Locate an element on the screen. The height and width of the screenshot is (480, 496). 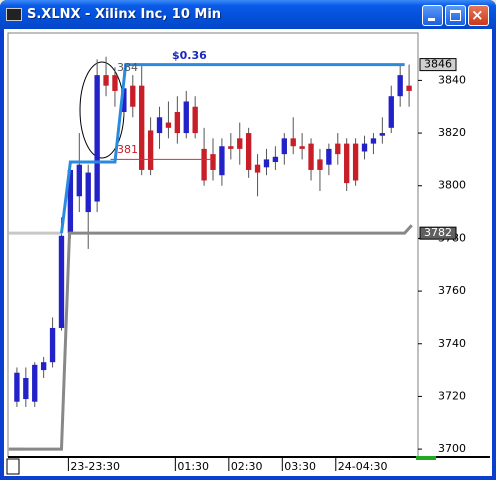
x-tick-label: 02:30 is located at coordinates (247, 466).